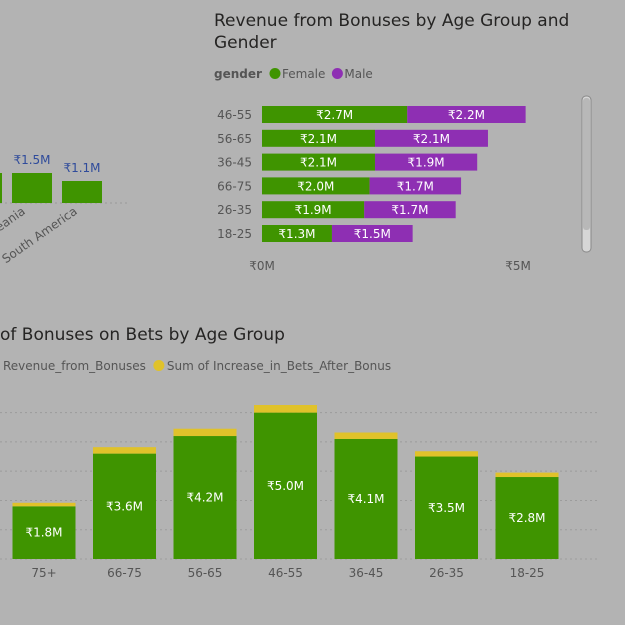  What do you see at coordinates (1, 188) in the screenshot?
I see `region-bar-cropped` at bounding box center [1, 188].